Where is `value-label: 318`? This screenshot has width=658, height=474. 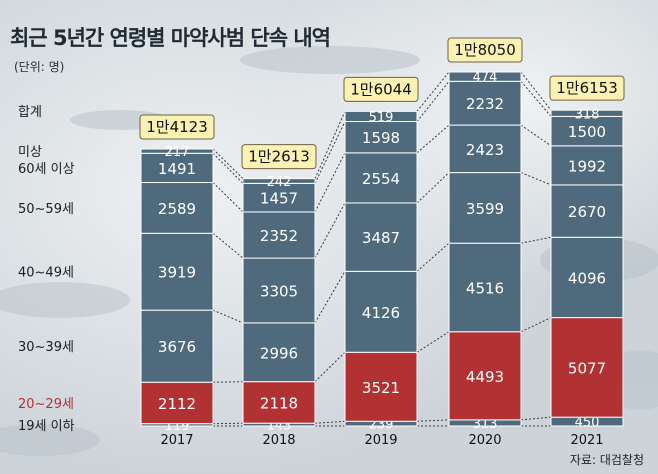 value-label: 318 is located at coordinates (587, 114).